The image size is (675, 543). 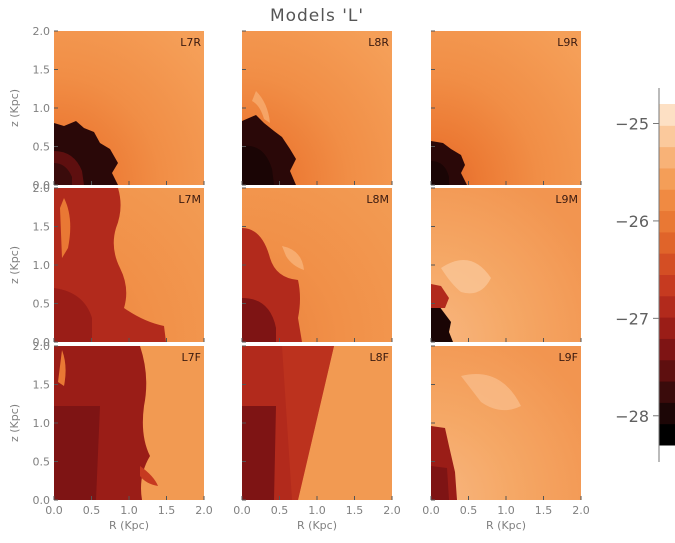 What do you see at coordinates (379, 357) in the screenshot?
I see `panel-label: L8F` at bounding box center [379, 357].